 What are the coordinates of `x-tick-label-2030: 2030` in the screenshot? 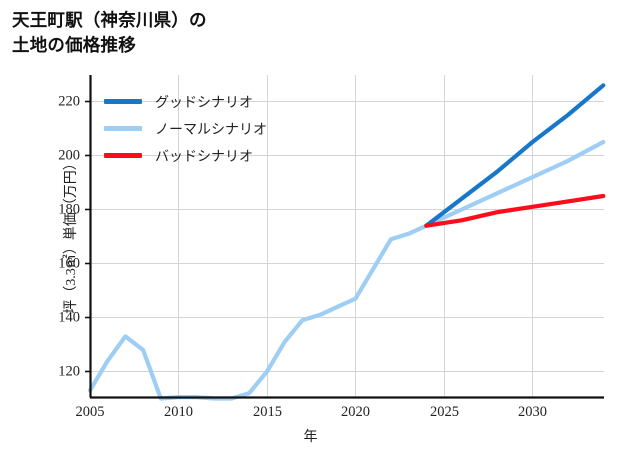 It's located at (532, 412).